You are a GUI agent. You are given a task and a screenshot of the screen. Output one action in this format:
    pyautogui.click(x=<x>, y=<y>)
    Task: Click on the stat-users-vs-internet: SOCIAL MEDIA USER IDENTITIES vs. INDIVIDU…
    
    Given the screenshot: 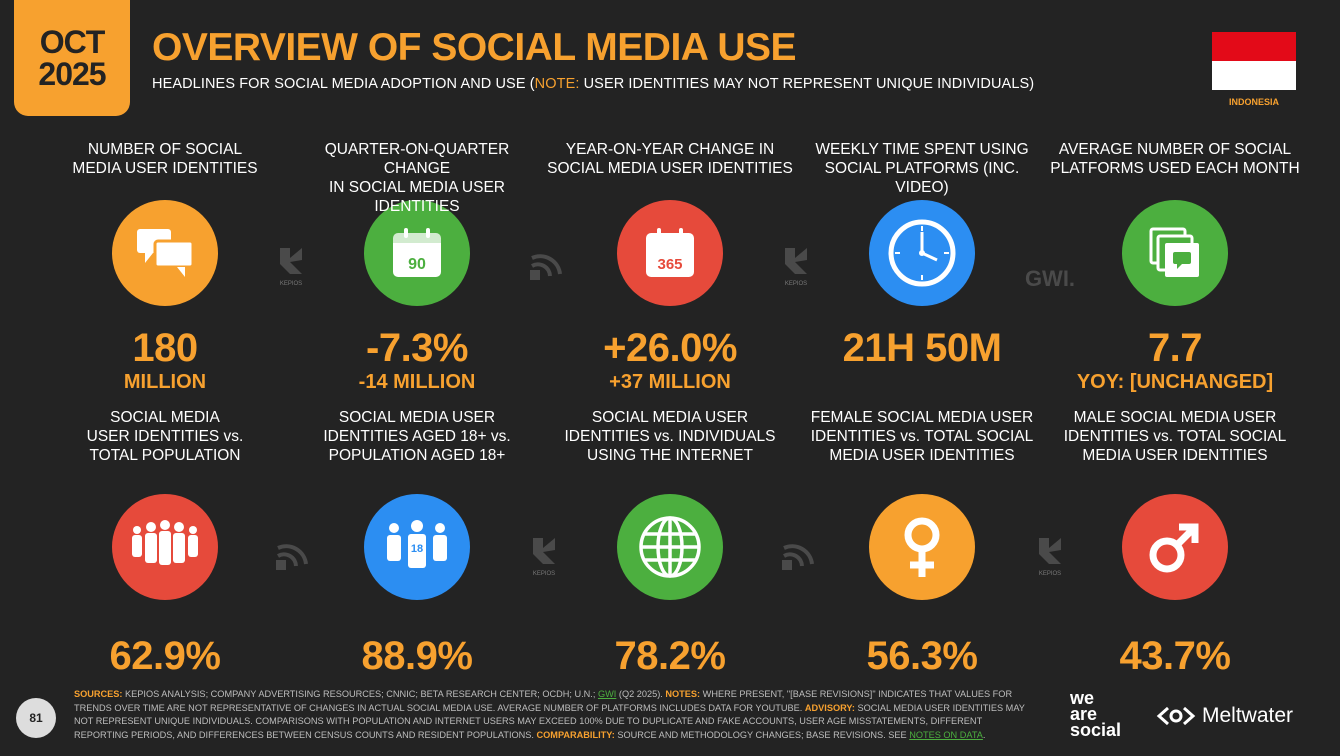 What is the action you would take?
    pyautogui.click(x=670, y=543)
    